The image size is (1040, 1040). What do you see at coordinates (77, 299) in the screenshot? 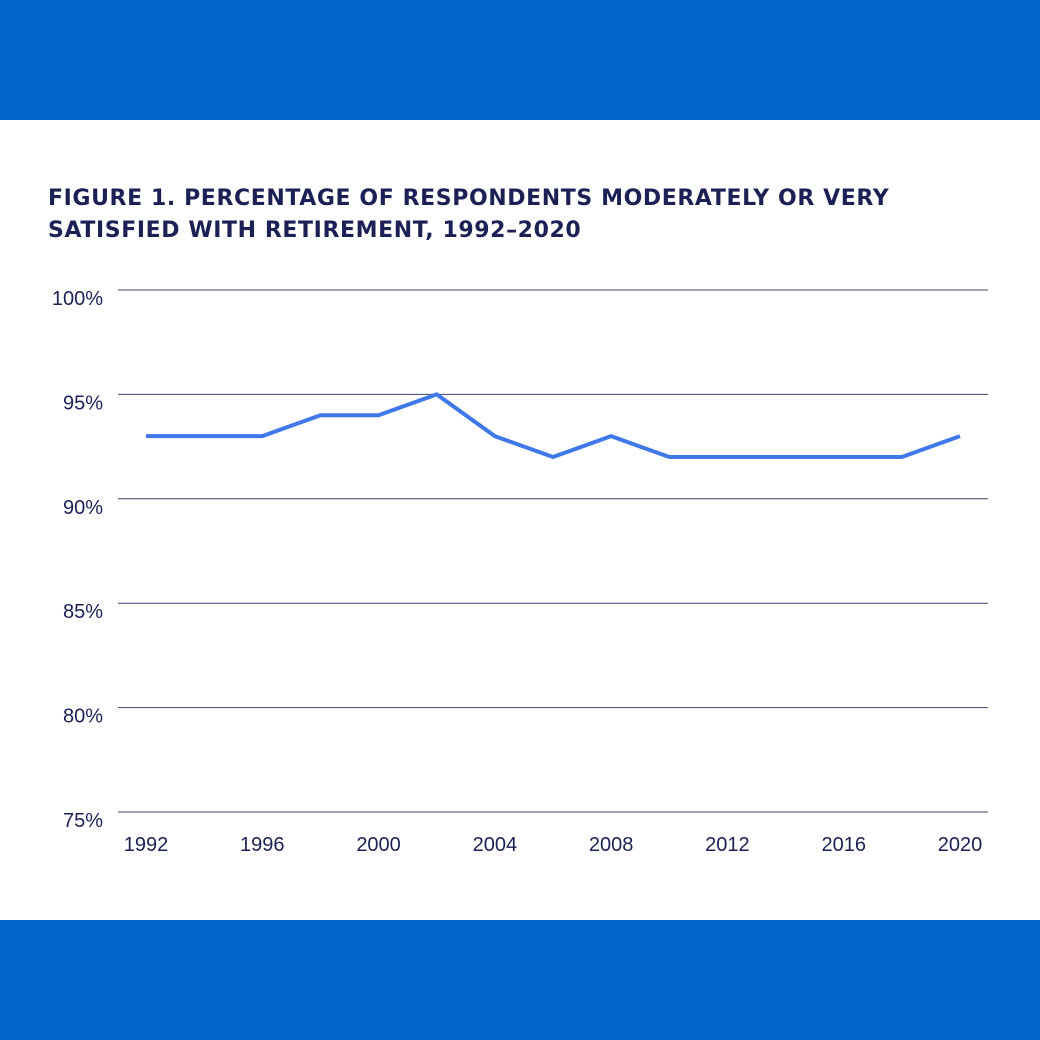
I see `y-tick-label: 100%` at bounding box center [77, 299].